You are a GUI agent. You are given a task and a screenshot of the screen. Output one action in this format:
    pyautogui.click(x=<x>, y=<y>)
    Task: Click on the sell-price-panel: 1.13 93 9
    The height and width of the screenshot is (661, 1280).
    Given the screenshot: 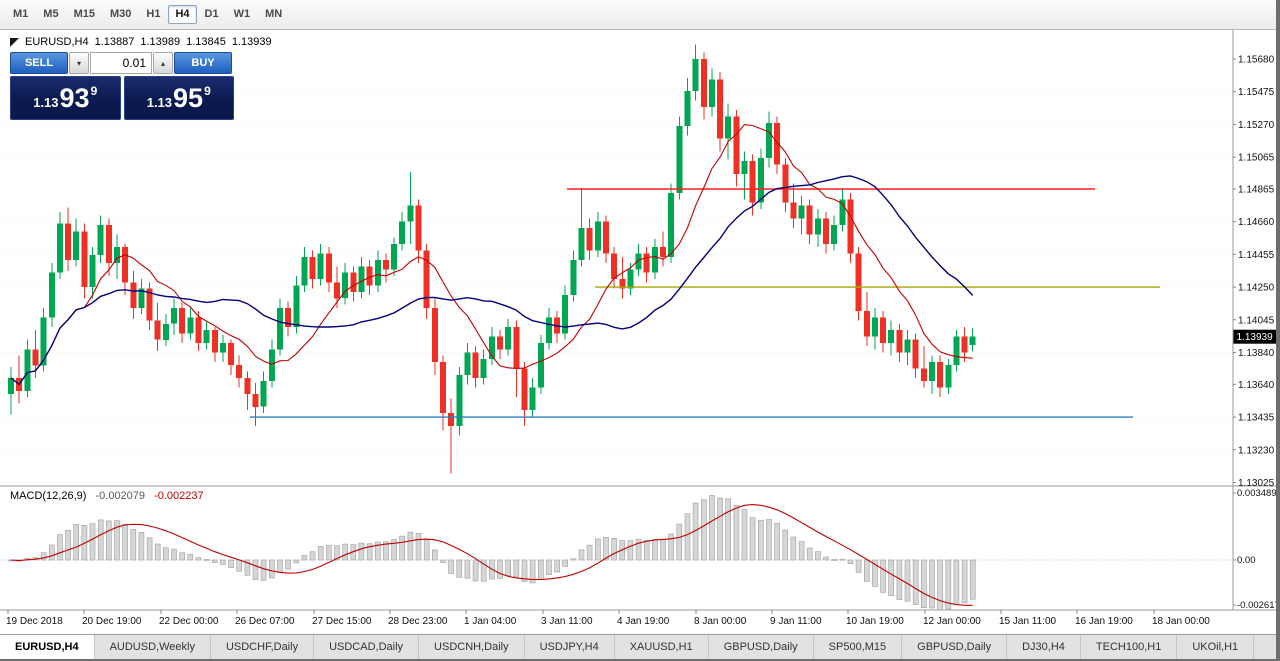 What is the action you would take?
    pyautogui.click(x=65, y=98)
    